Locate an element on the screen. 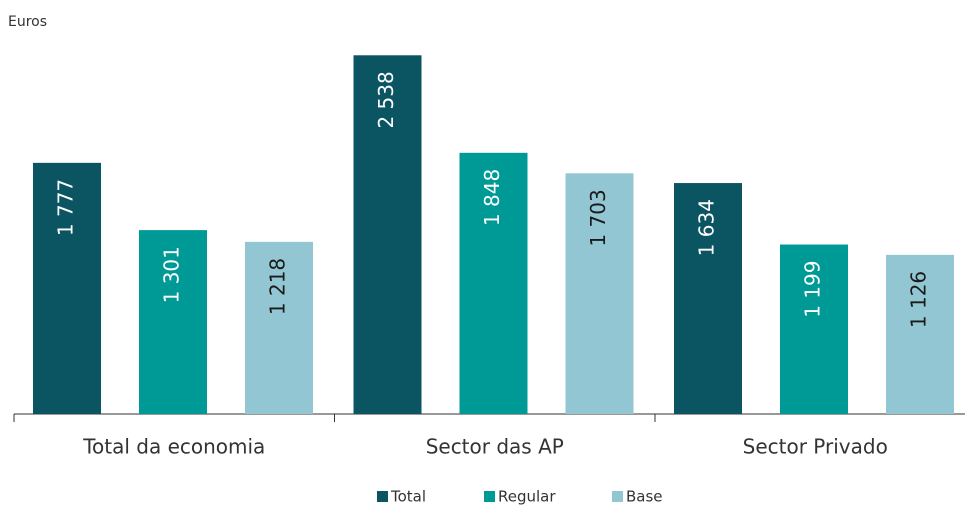 The height and width of the screenshot is (506, 965). x-tick-label: Sector das AP is located at coordinates (495, 447).